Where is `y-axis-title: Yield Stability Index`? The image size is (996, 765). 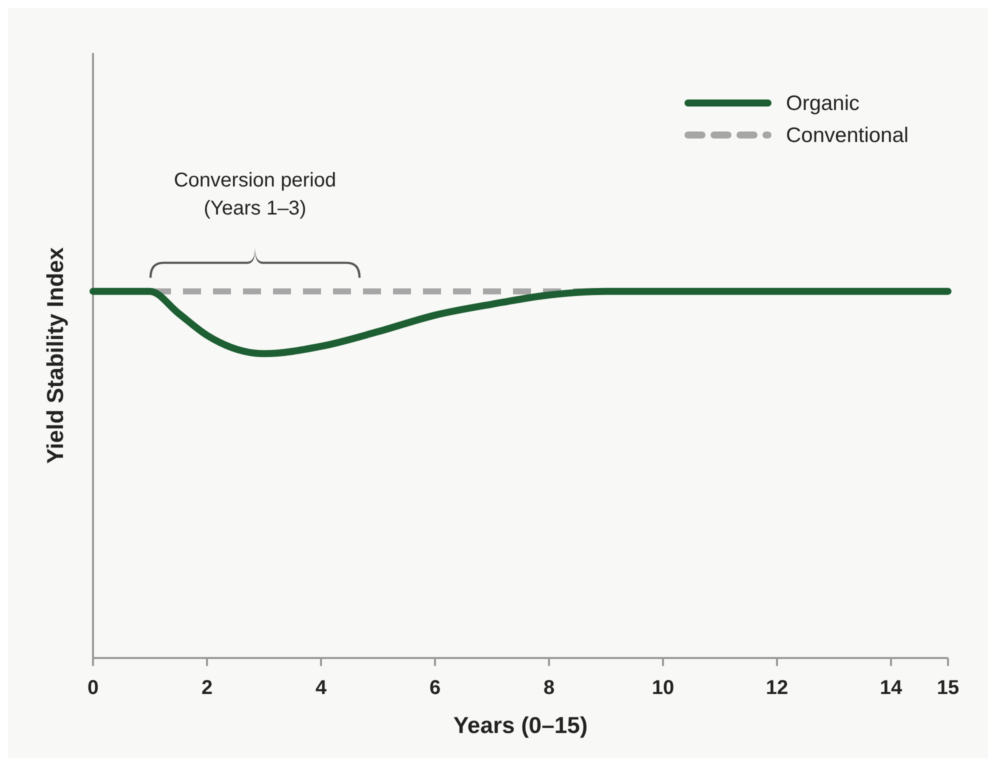 y-axis-title: Yield Stability Index is located at coordinates (55, 355).